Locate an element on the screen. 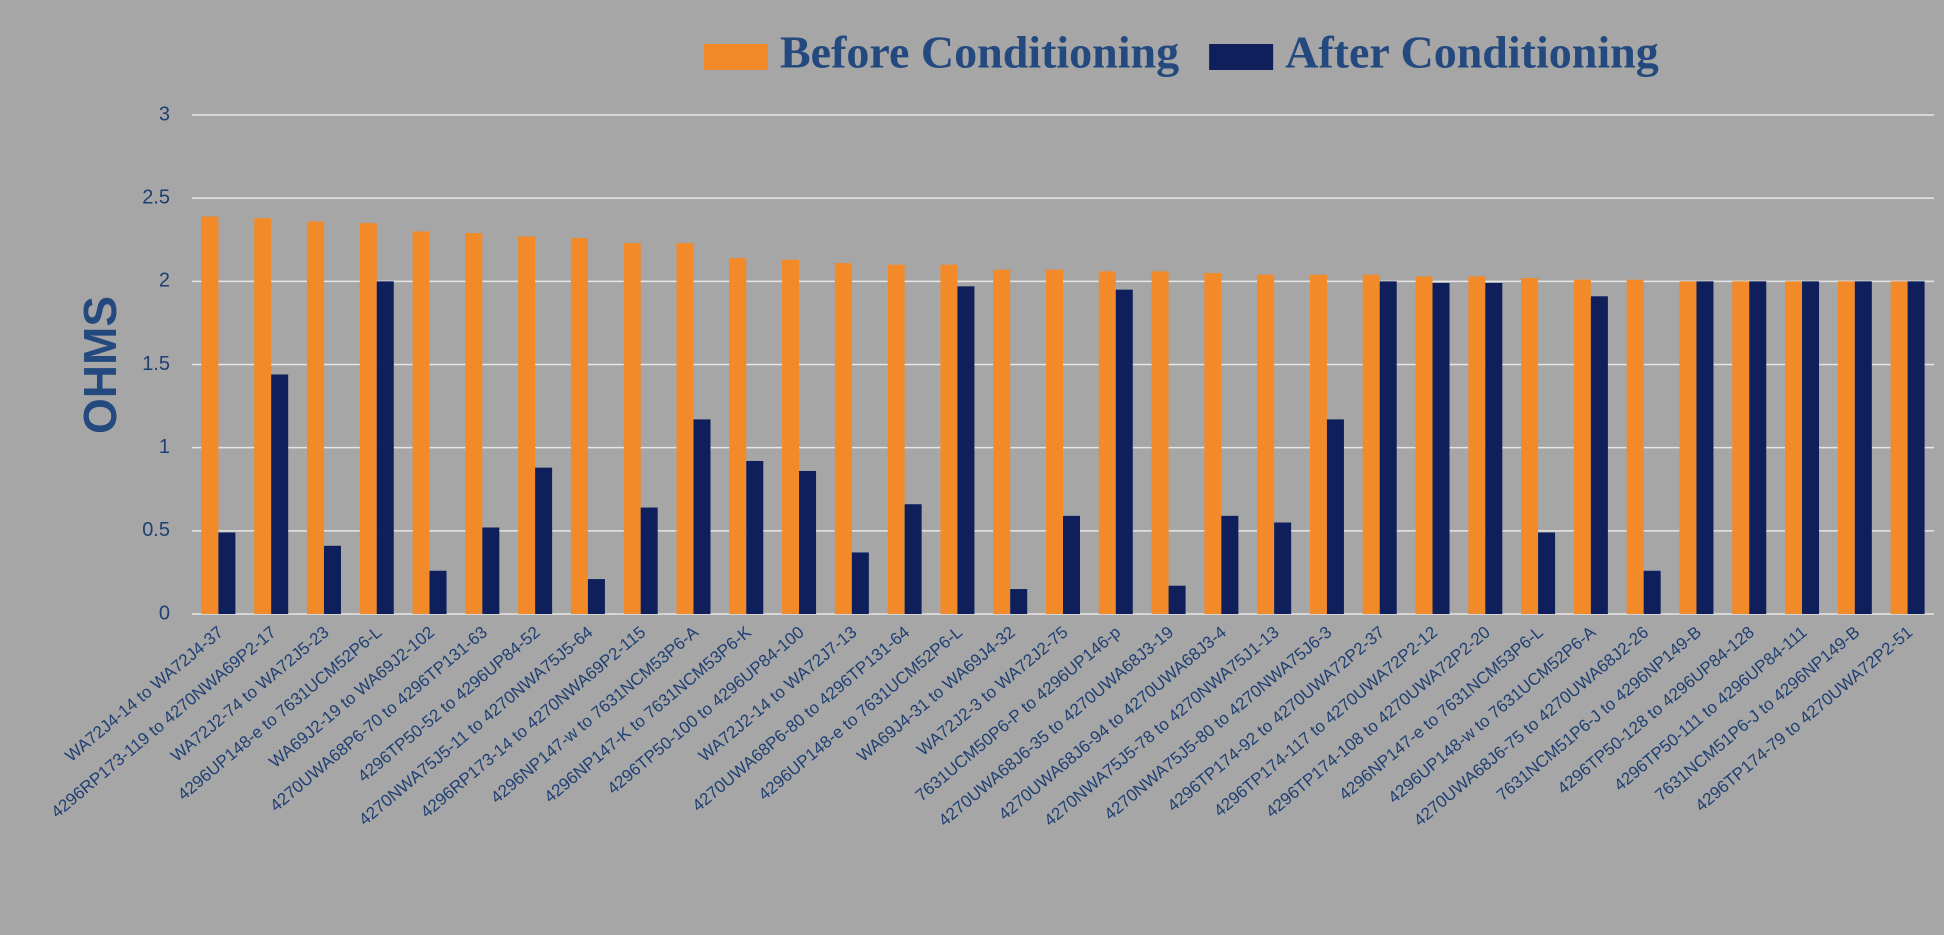 The image size is (1944, 935). legend-label: After Conditioning is located at coordinates (1472, 52).